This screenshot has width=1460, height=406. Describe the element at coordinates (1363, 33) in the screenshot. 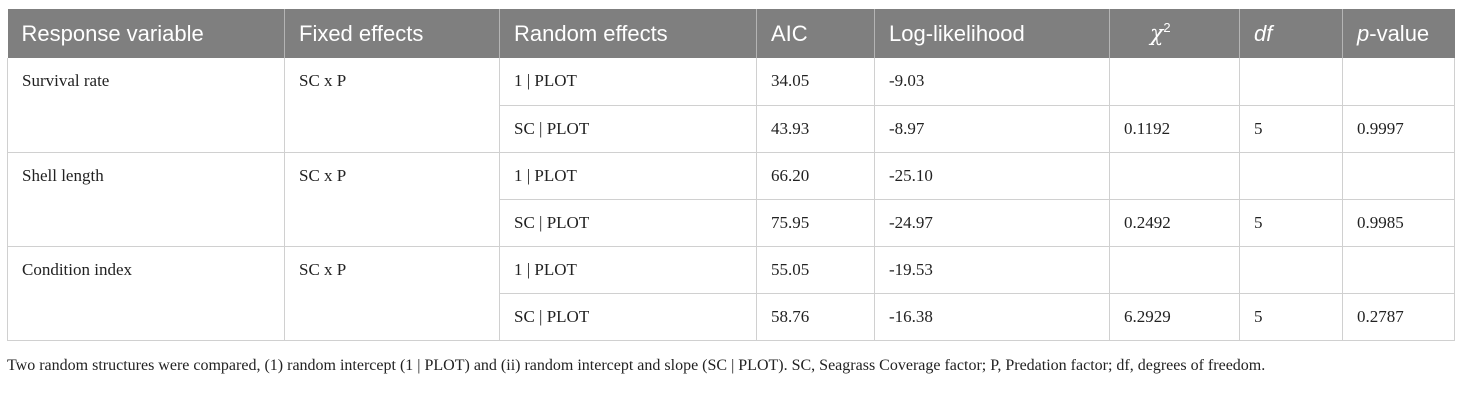

I see `p-italic: p` at that location.